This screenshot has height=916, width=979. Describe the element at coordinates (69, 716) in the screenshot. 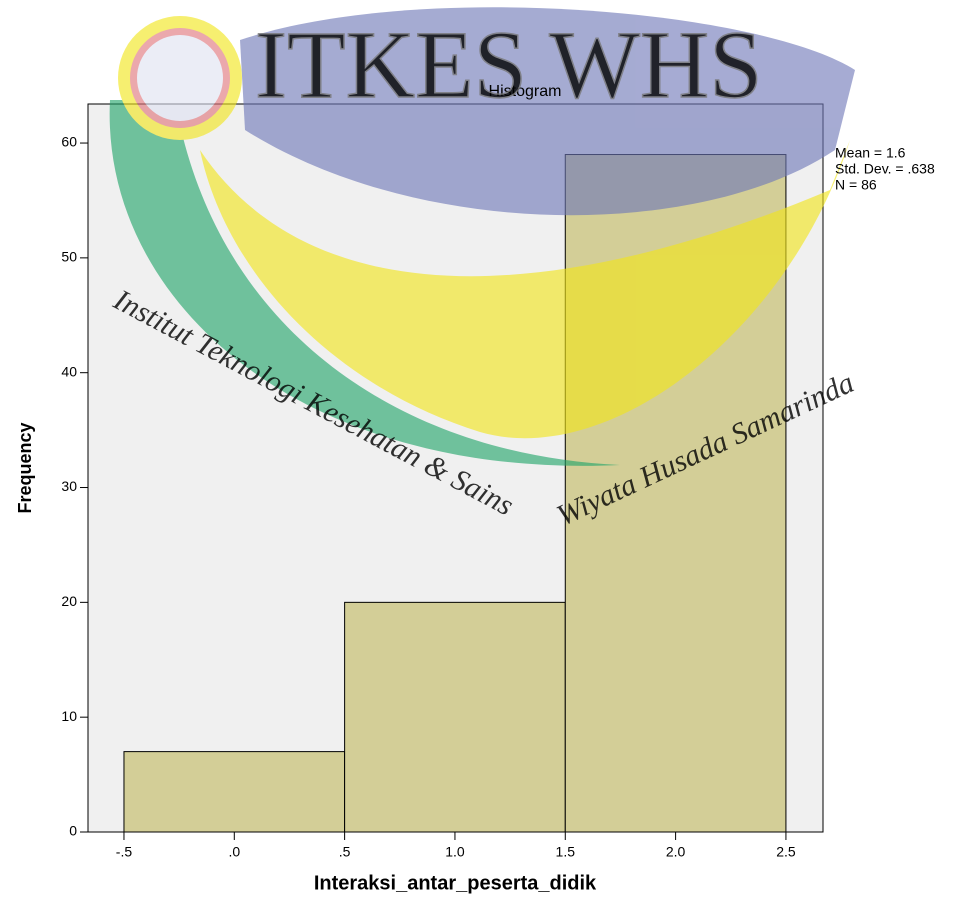

I see `y-tick-label: 10` at that location.